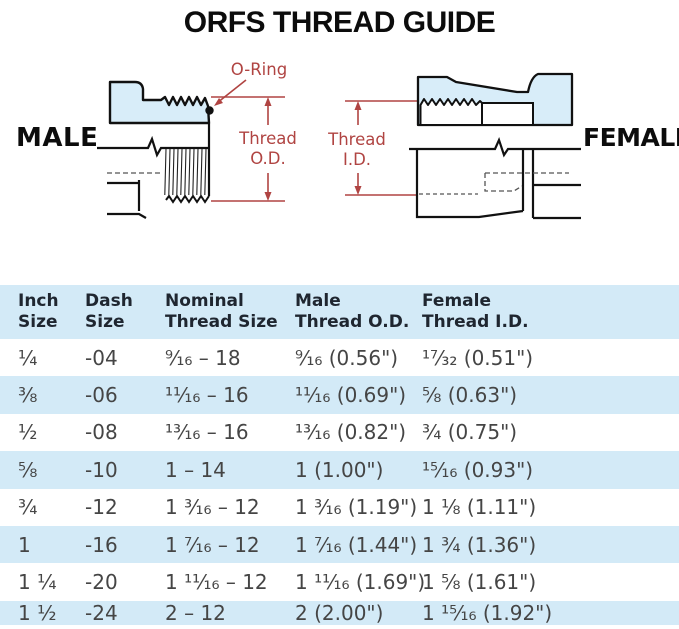 This screenshot has height=629, width=679. I want to click on cell-inch-size: ¹⁄₂, so click(28, 432).